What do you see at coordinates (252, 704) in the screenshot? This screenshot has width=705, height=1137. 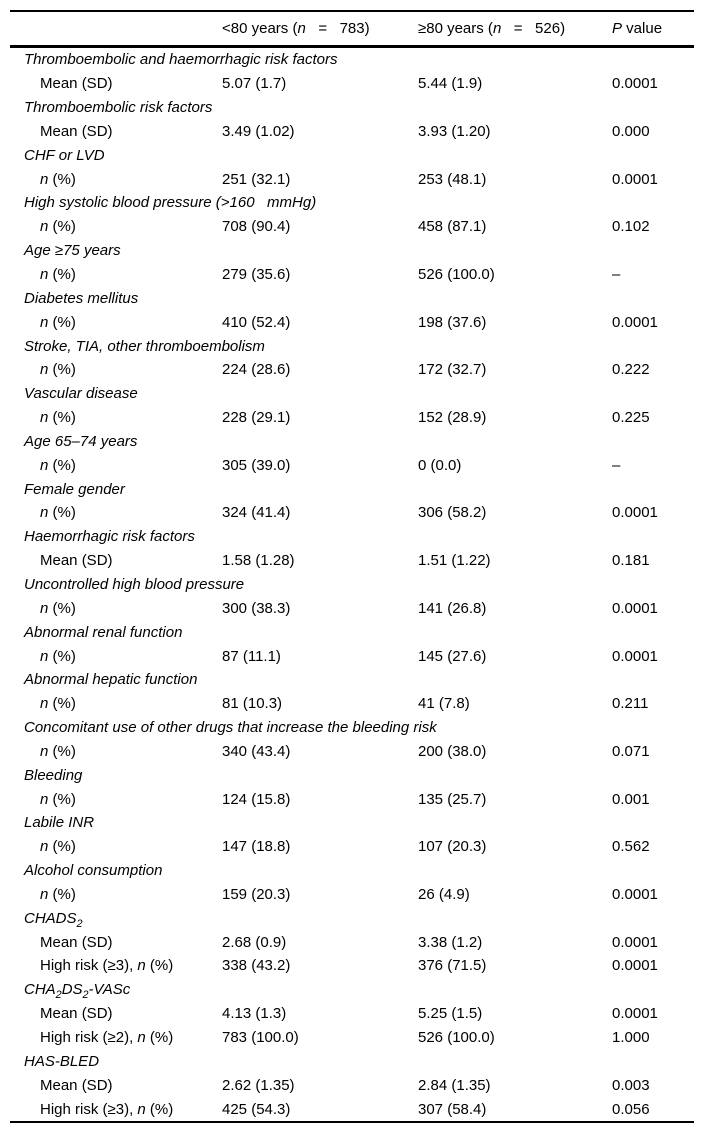 I see `value-under-80: 81 (10.3)` at bounding box center [252, 704].